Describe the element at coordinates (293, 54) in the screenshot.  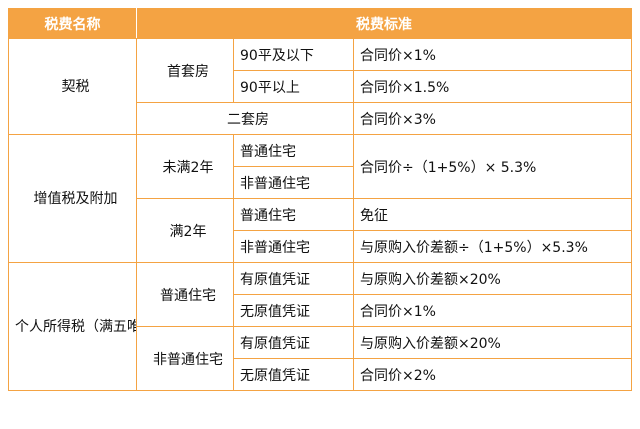
I see `area-cell: 90平及以下` at that location.